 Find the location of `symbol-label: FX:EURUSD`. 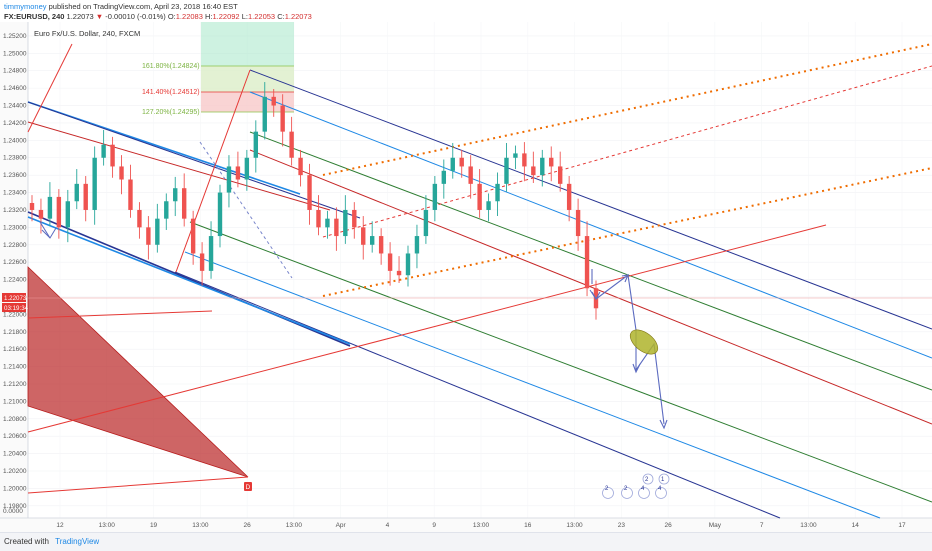

symbol-label: FX:EURUSD is located at coordinates (26, 16).